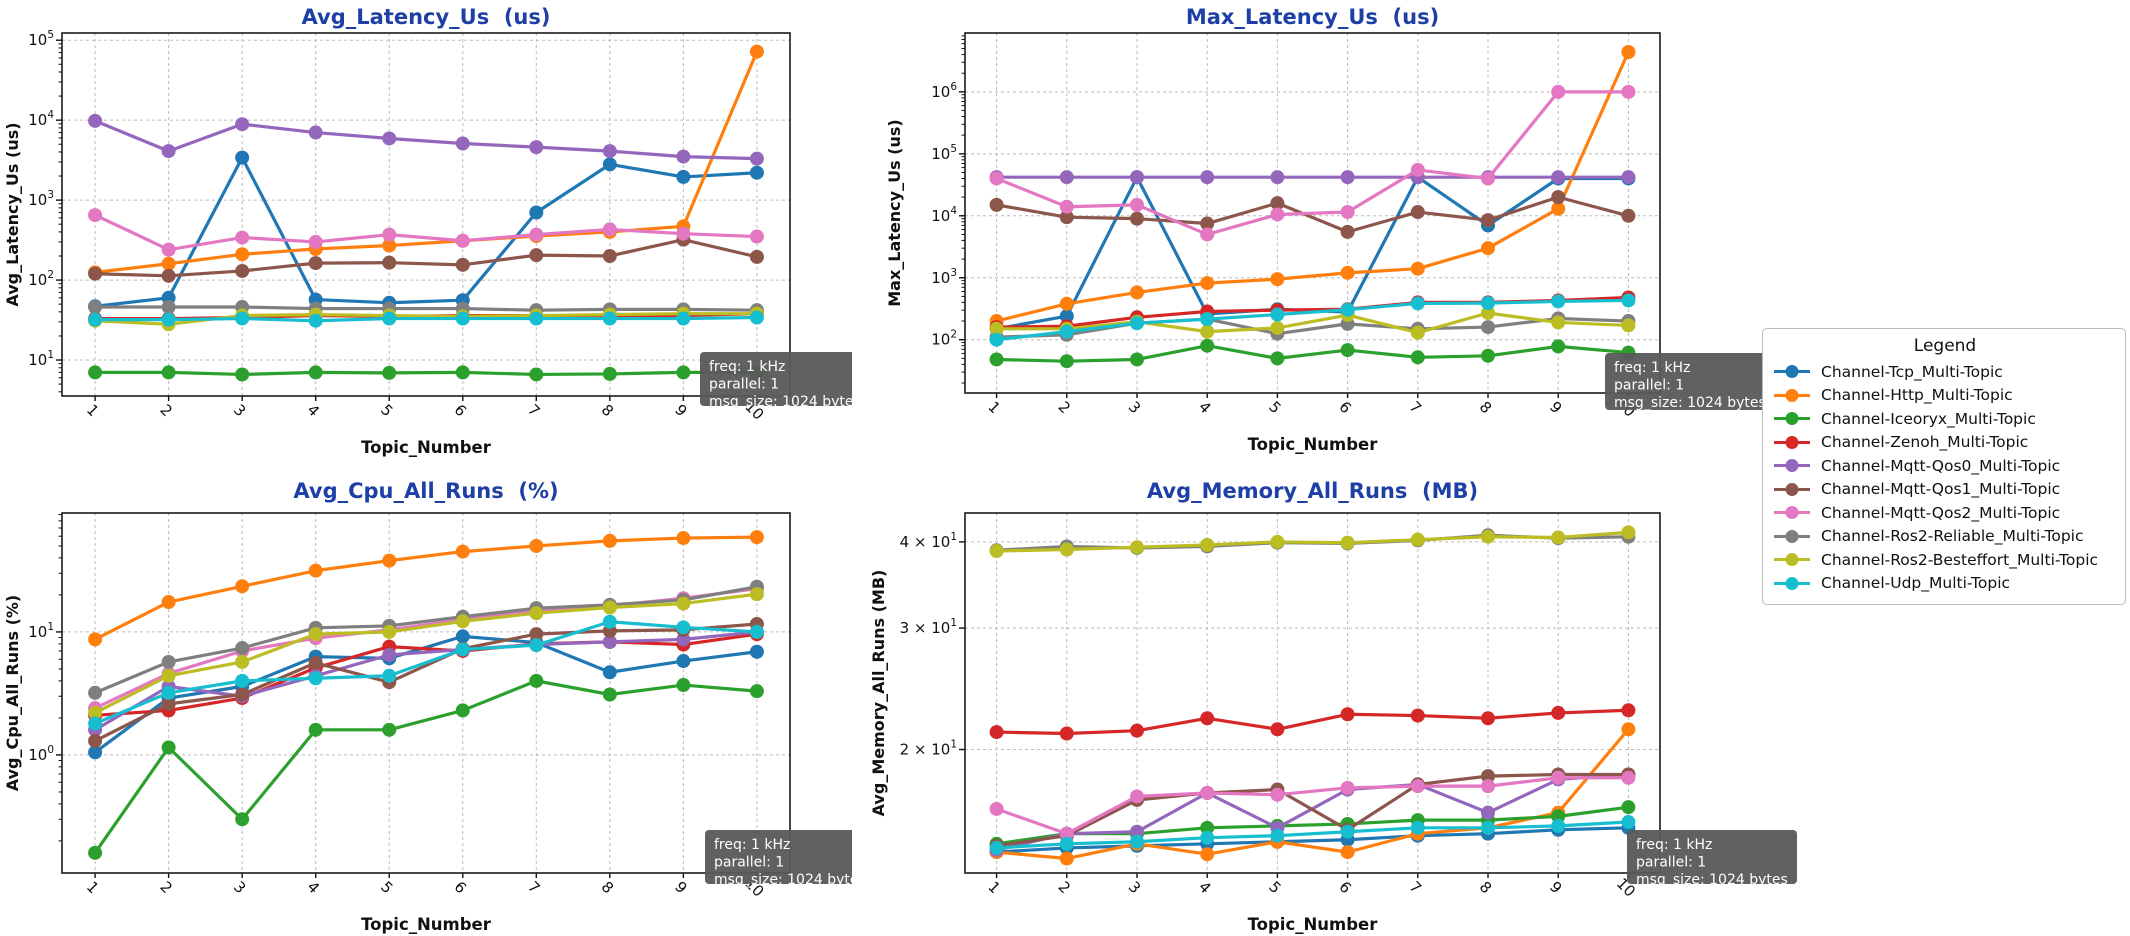 This screenshot has width=2130, height=936. I want to click on legend-dot, so click(1792, 466).